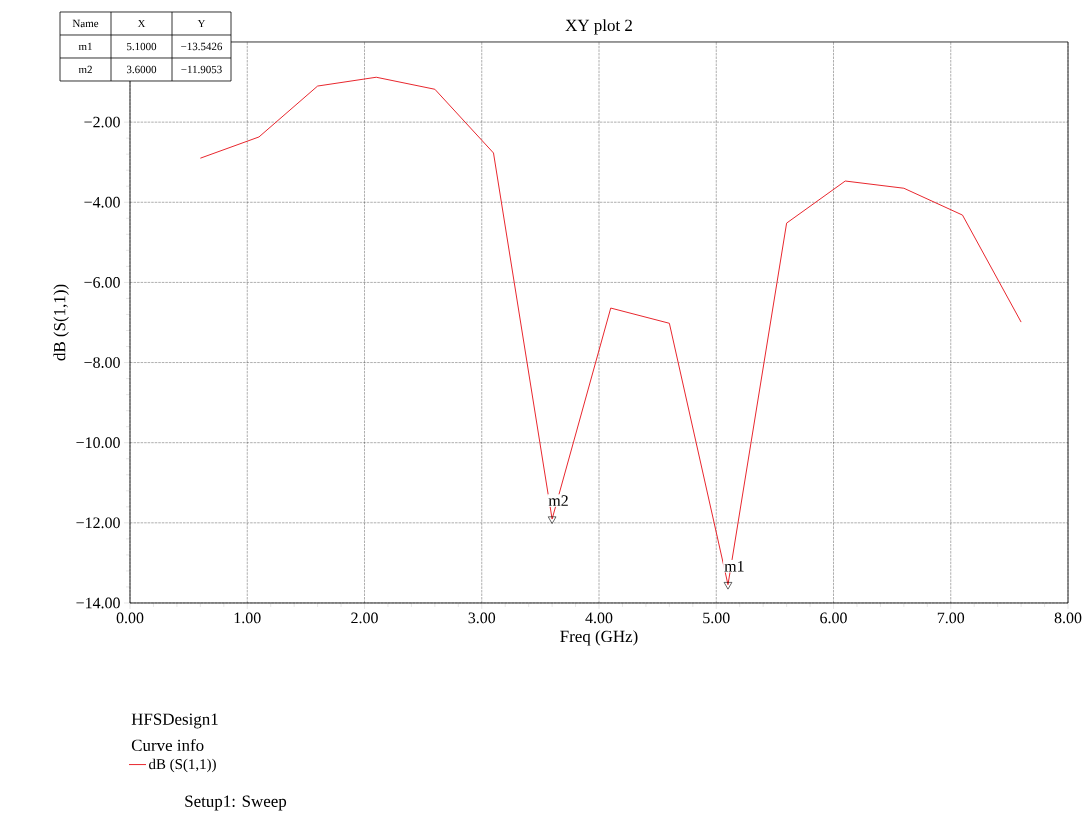 This screenshot has height=816, width=1089. What do you see at coordinates (201, 69) in the screenshot?
I see `annotation: −11.9053` at bounding box center [201, 69].